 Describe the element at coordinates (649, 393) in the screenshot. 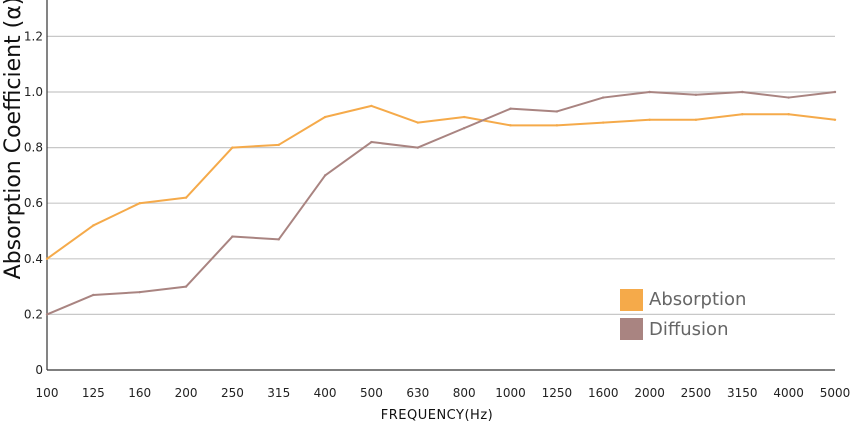

I see `x-tick-label: 2000` at that location.